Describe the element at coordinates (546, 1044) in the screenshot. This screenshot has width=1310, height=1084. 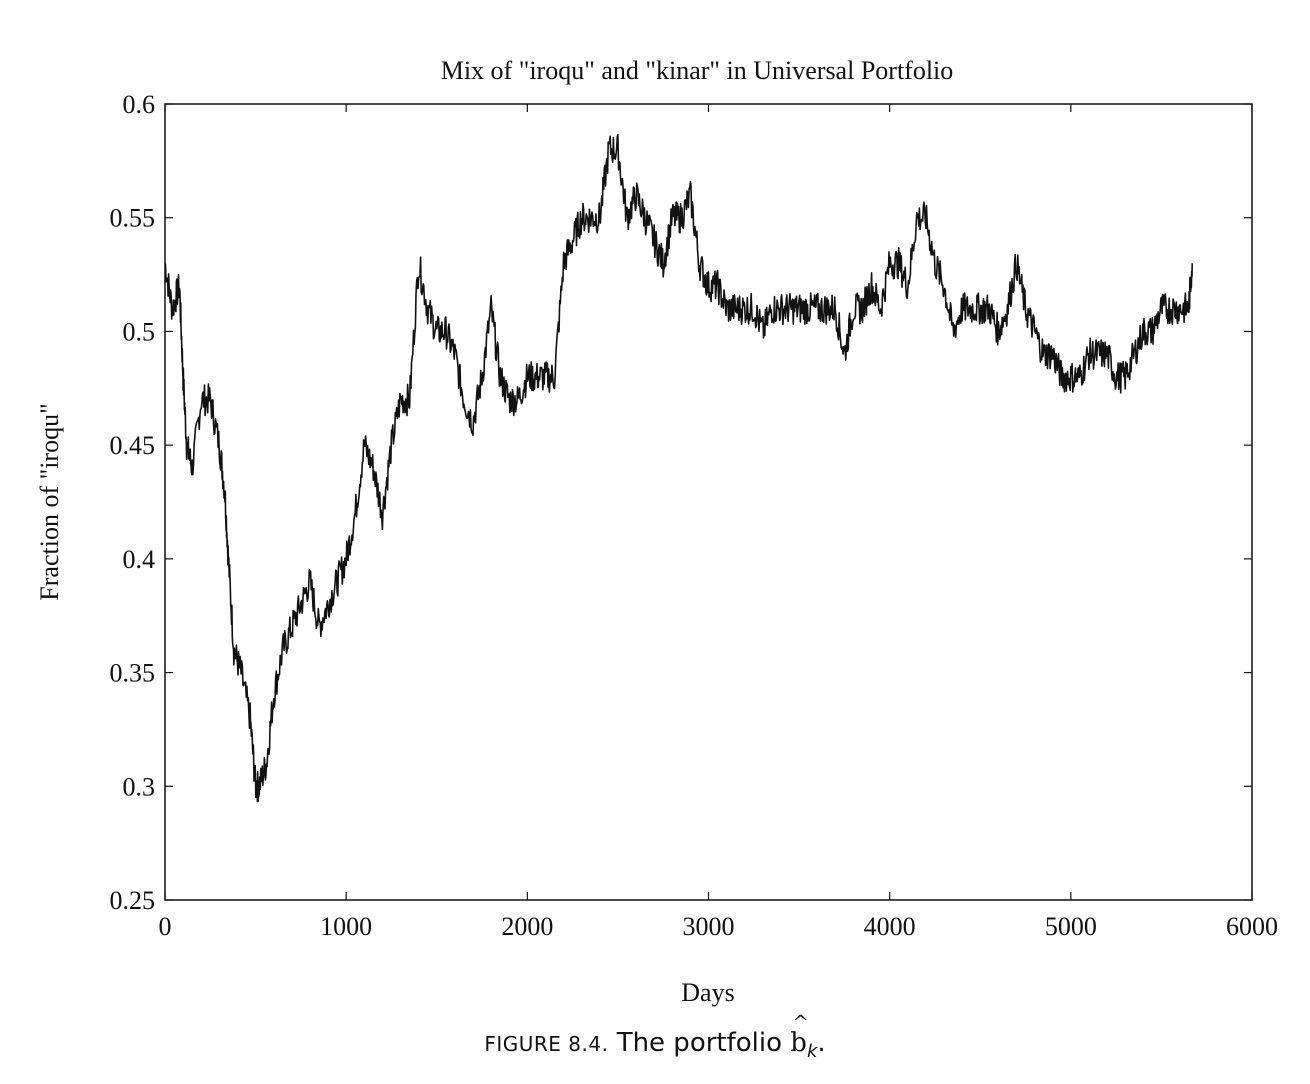
I see `figure-label: FIGURE 8.4.` at that location.